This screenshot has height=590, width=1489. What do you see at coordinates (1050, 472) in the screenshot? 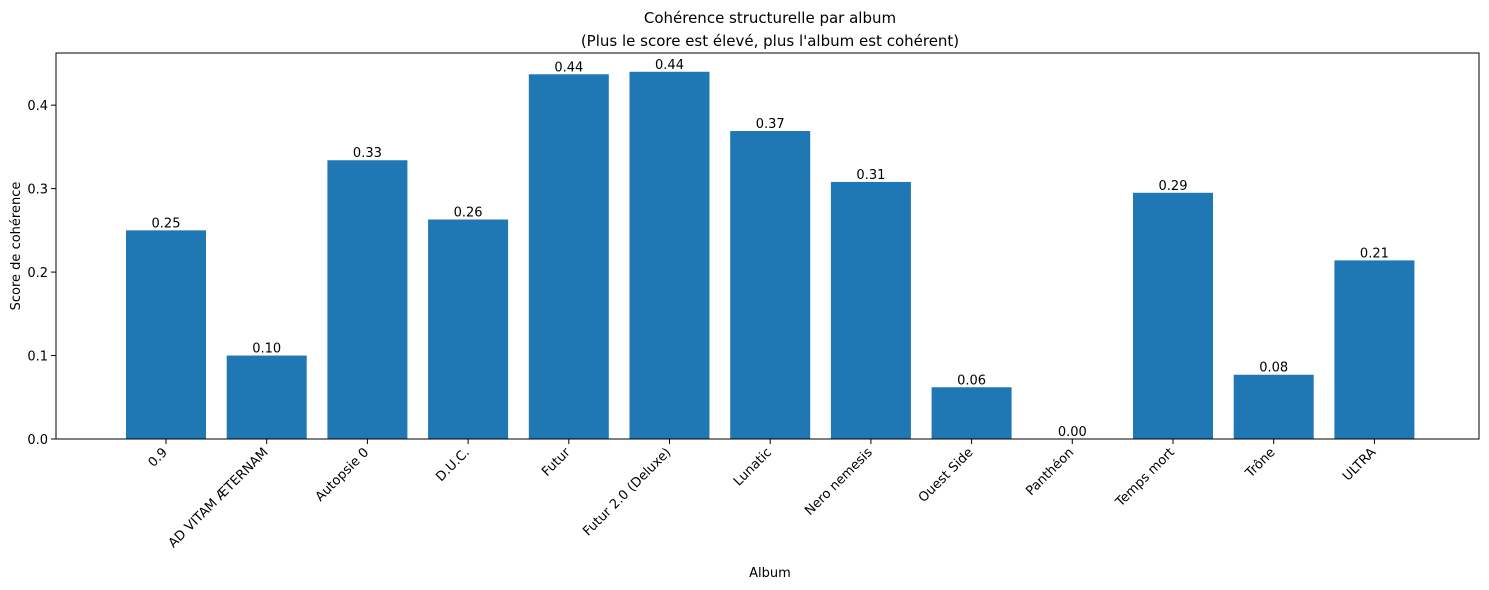
I see `x-tick-label: Panthéon` at bounding box center [1050, 472].